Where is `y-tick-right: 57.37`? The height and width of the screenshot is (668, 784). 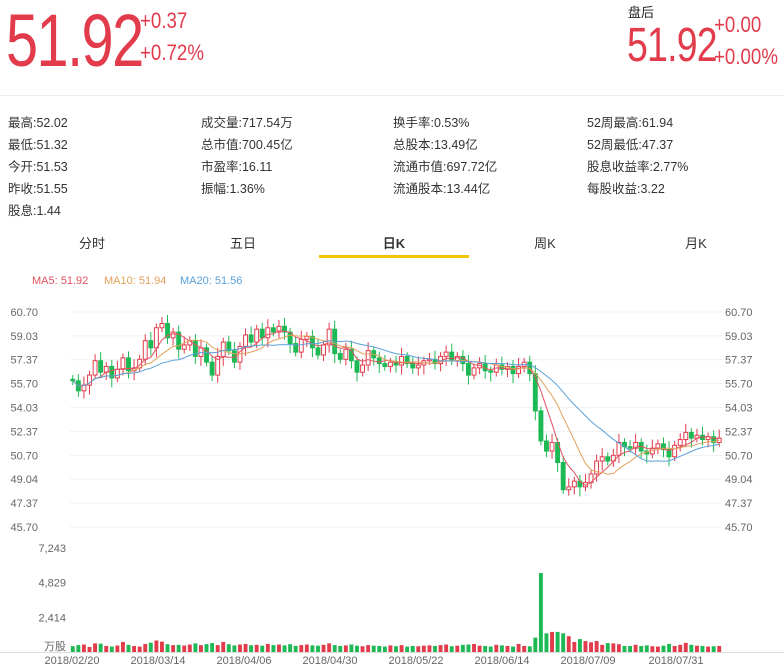 y-tick-right: 57.37 is located at coordinates (739, 361).